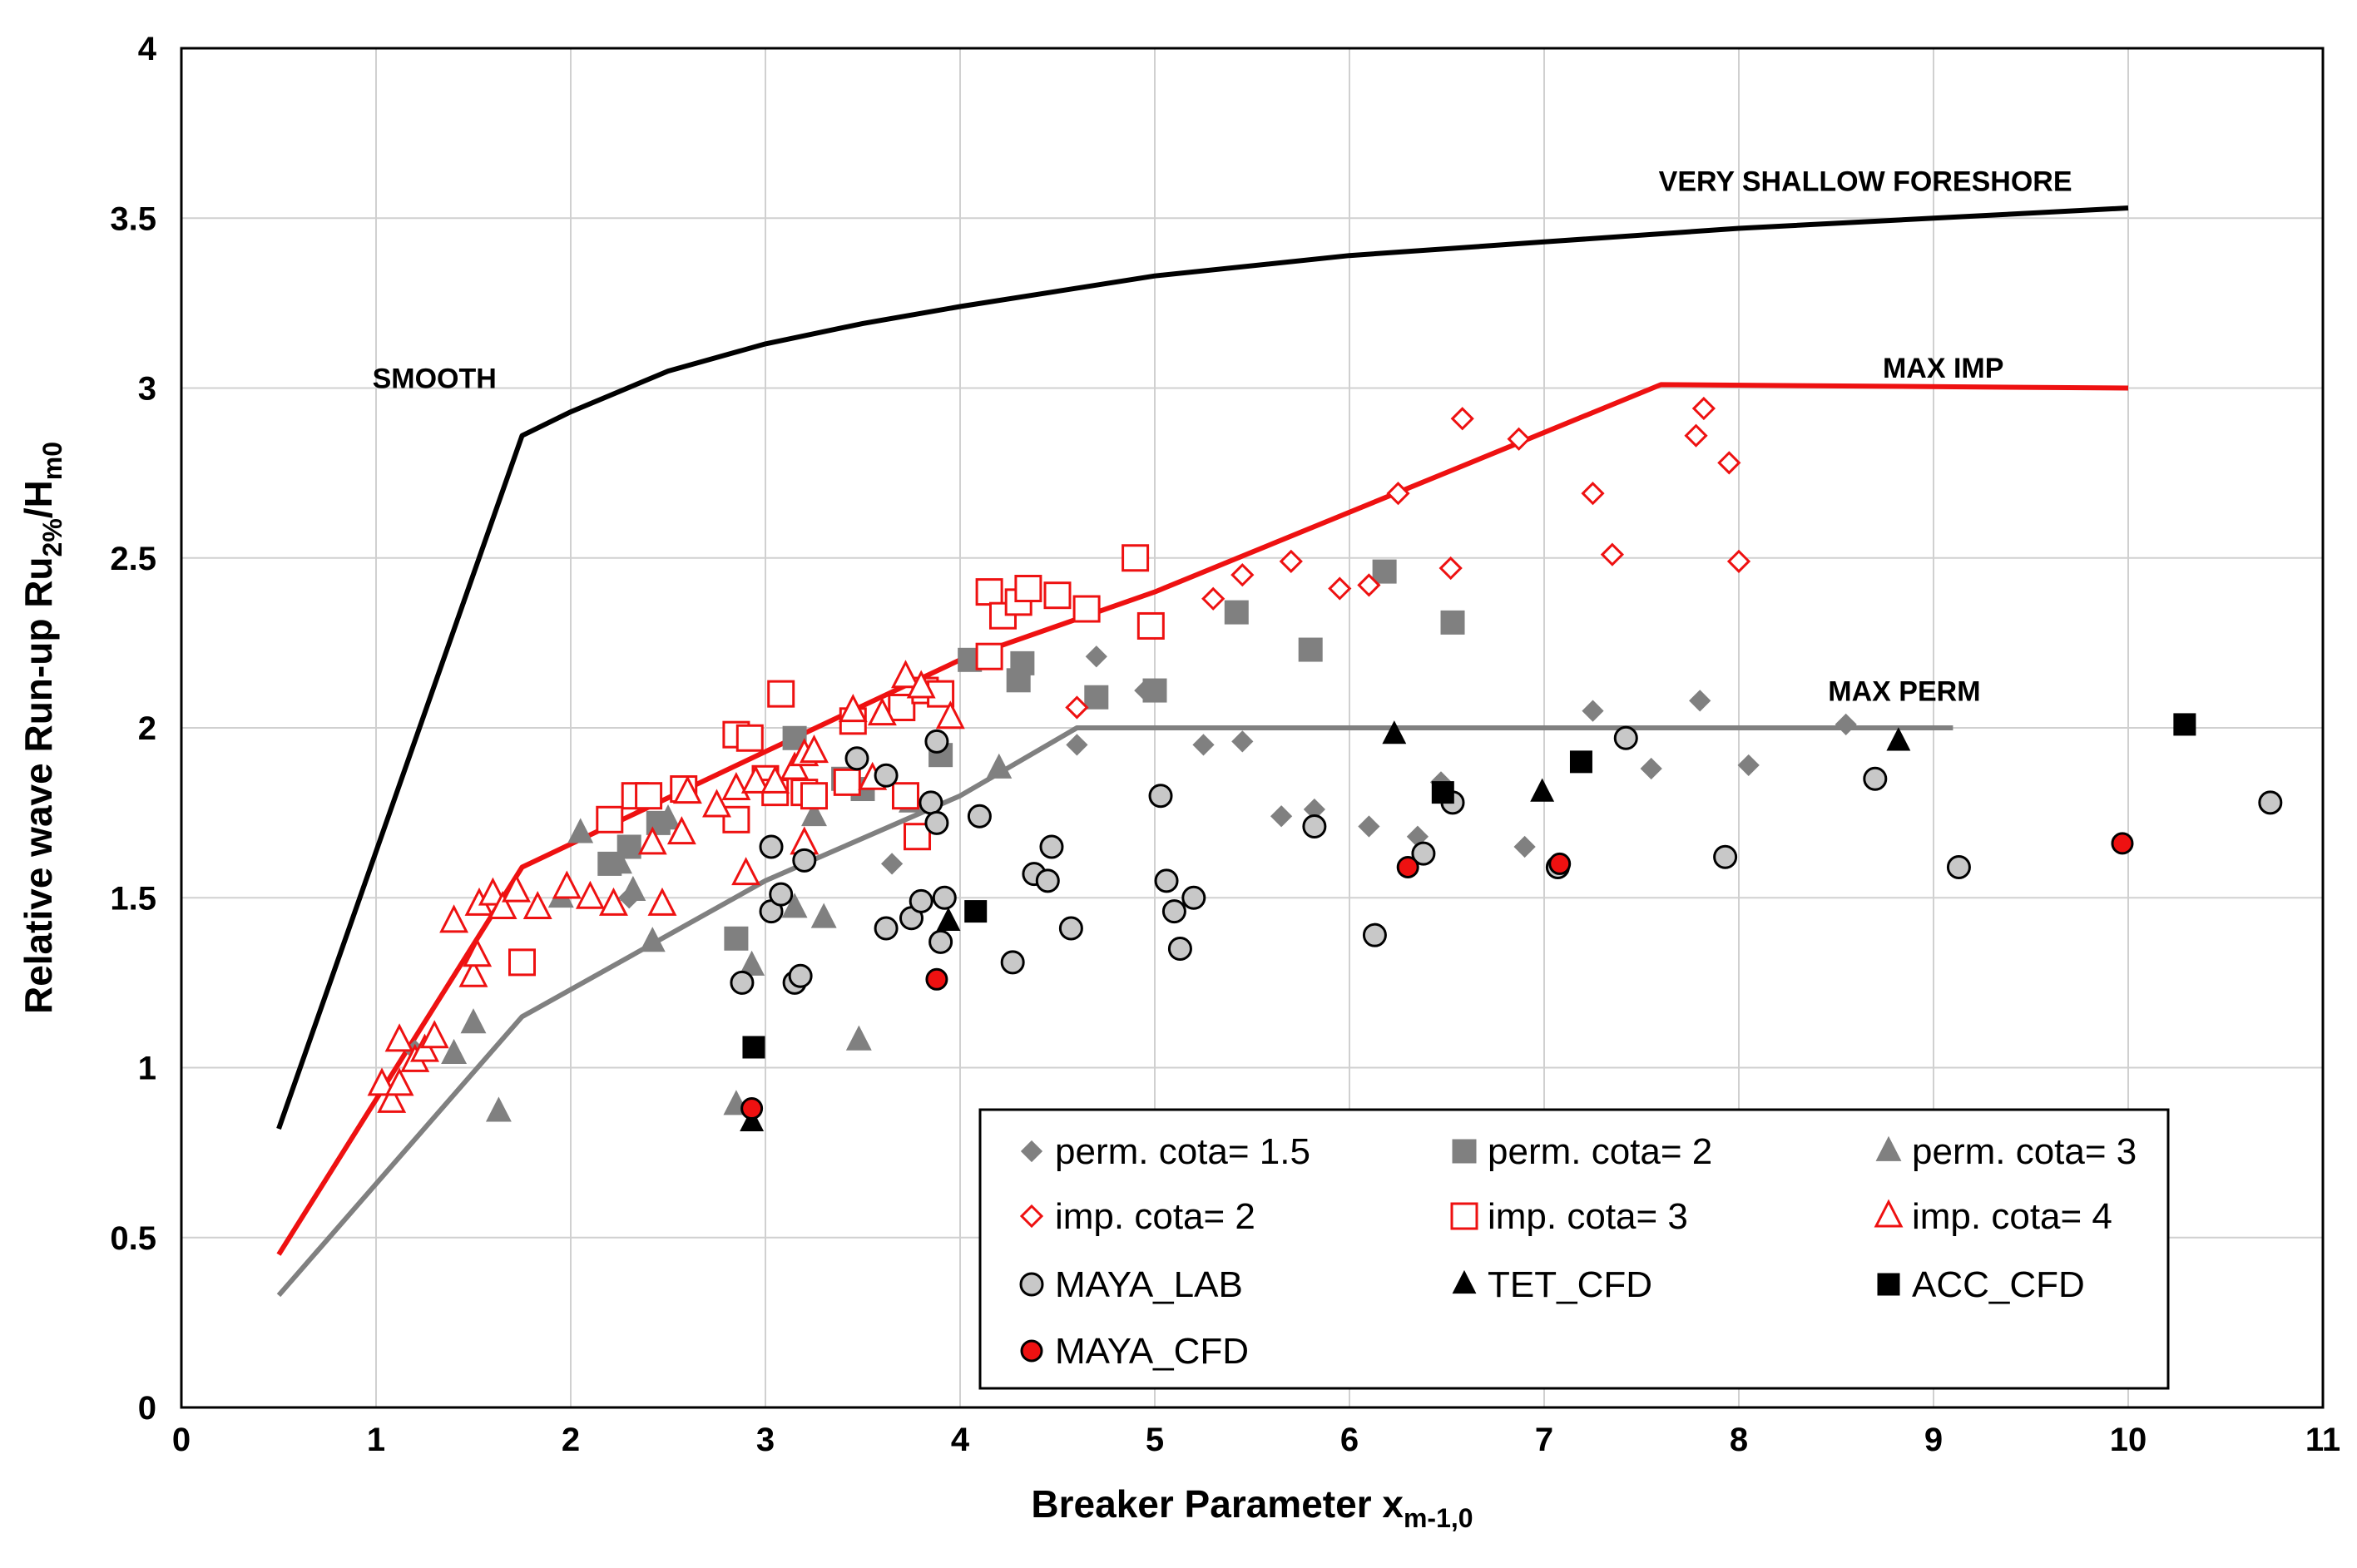 This screenshot has width=2357, height=1568. Describe the element at coordinates (1155, 1216) in the screenshot. I see `legend-label: imp. cota= 2` at that location.